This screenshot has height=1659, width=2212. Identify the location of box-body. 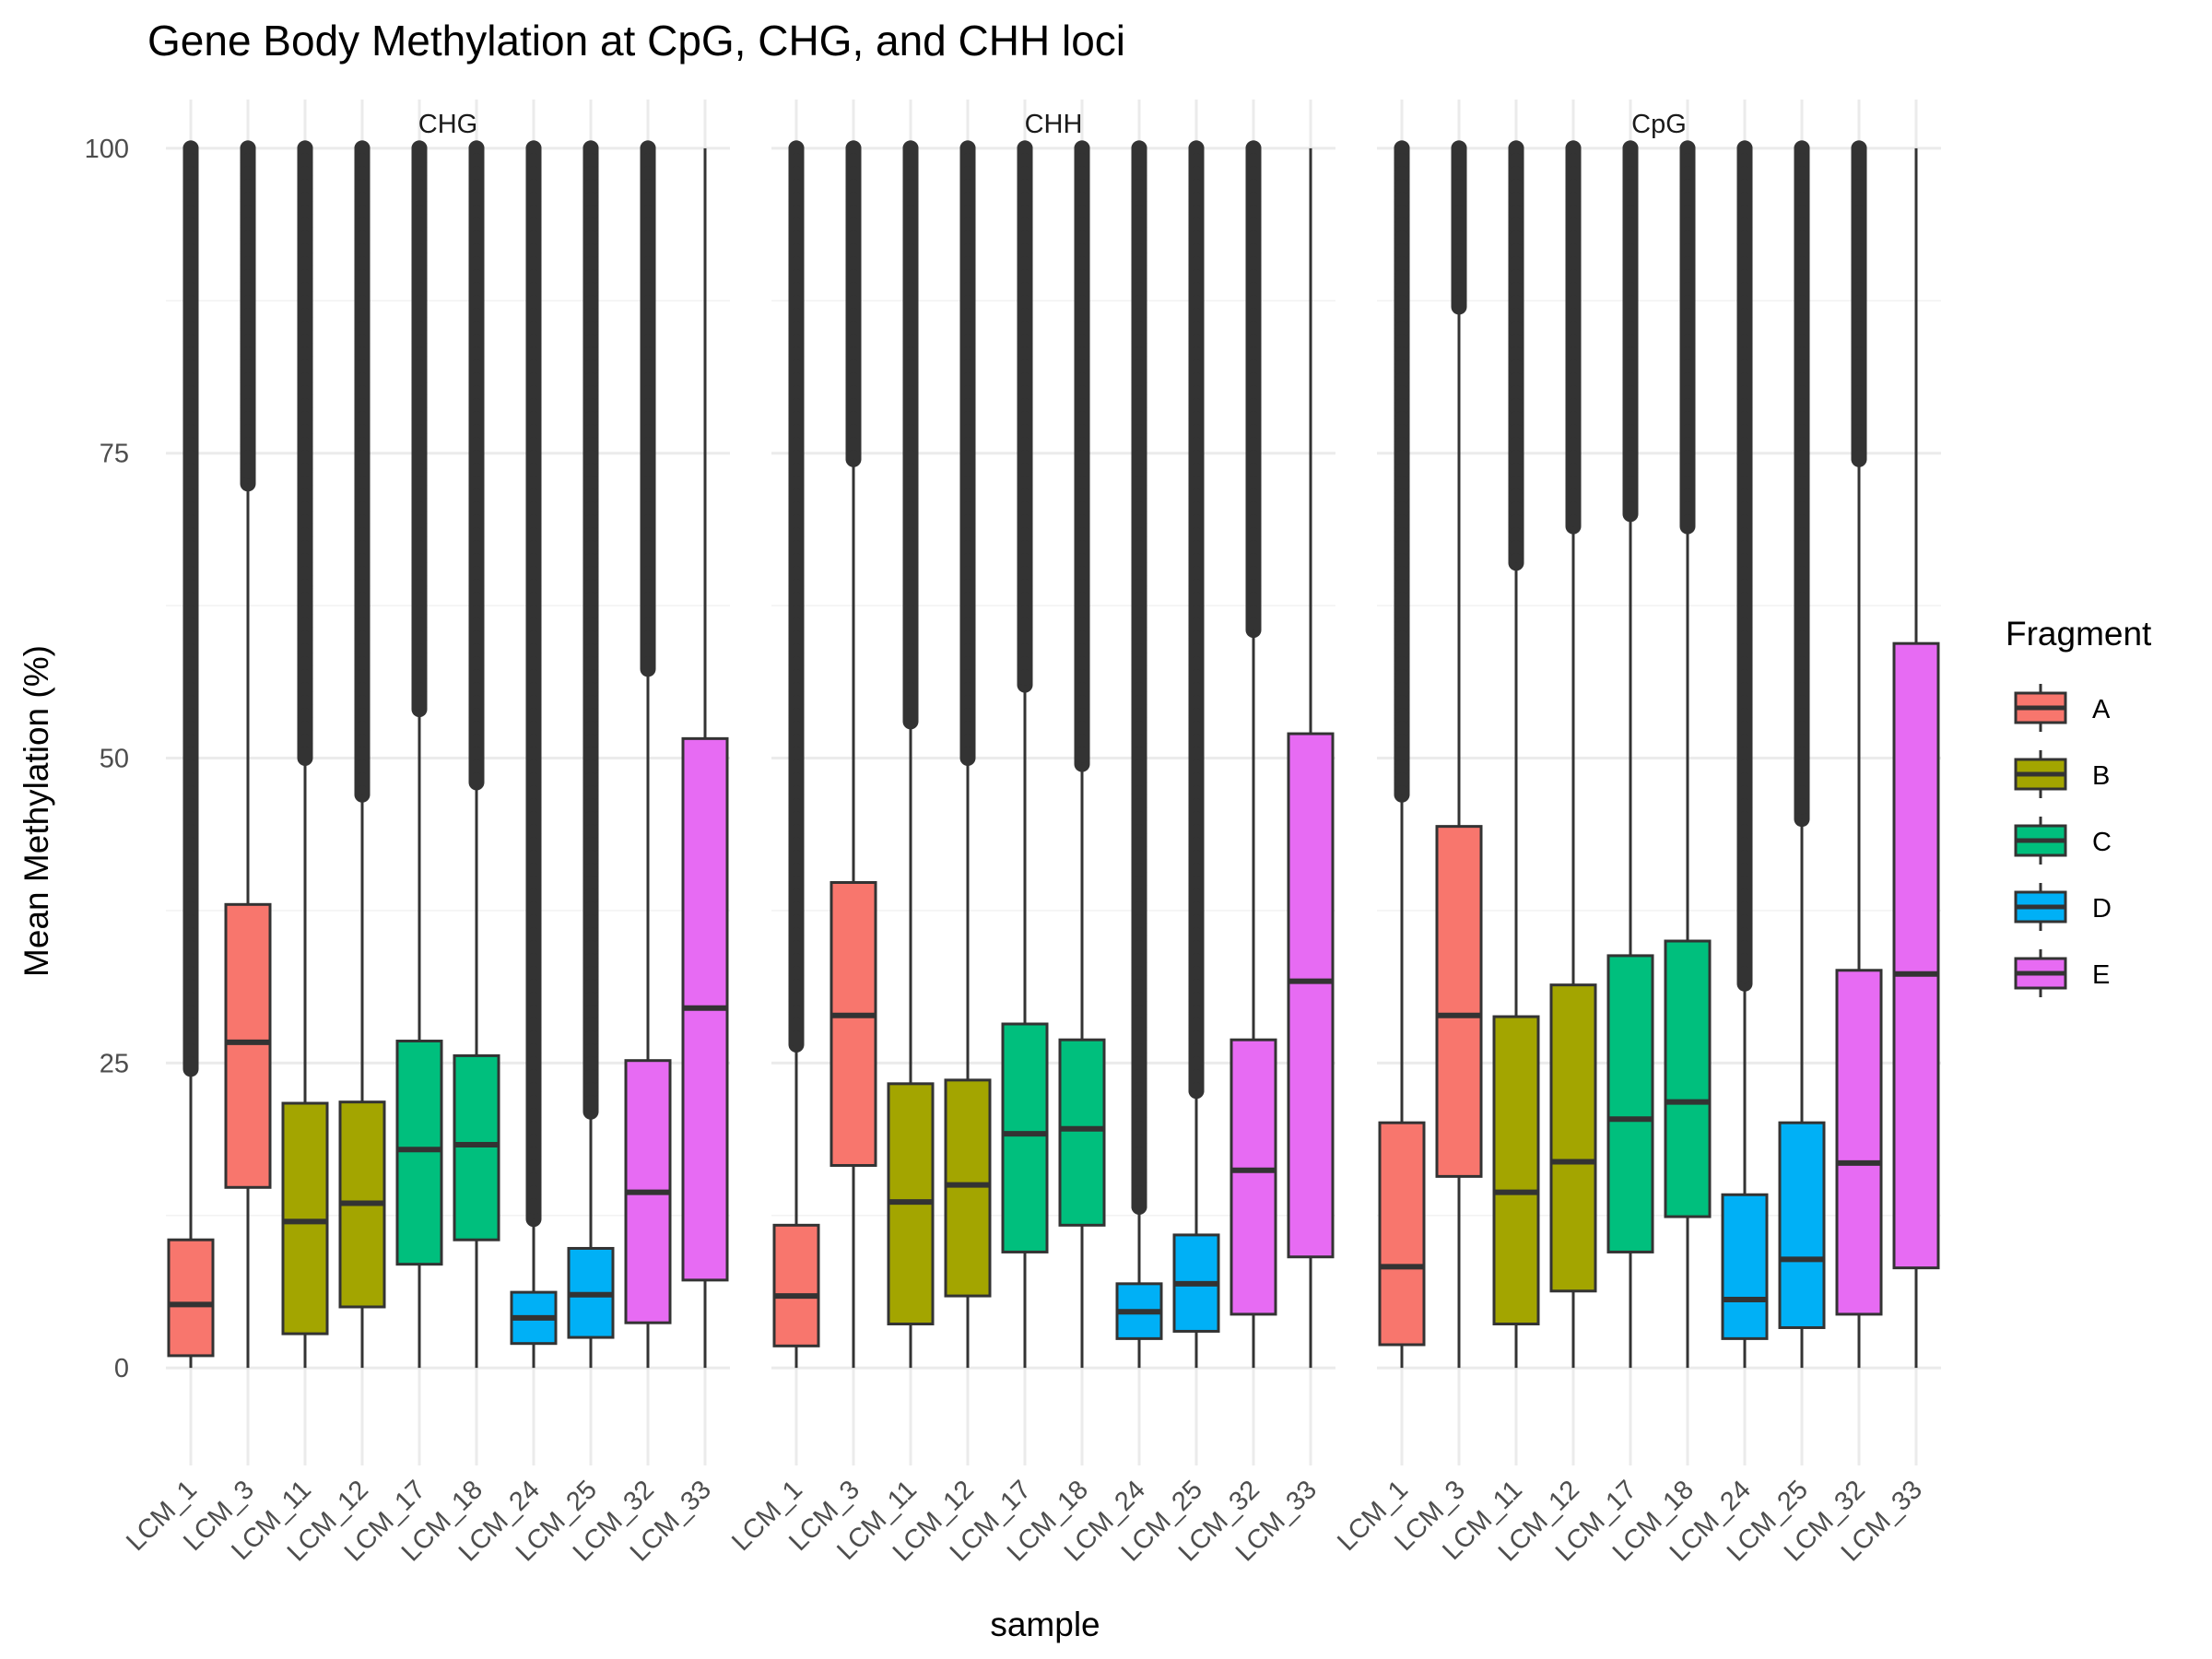
(305, 1218).